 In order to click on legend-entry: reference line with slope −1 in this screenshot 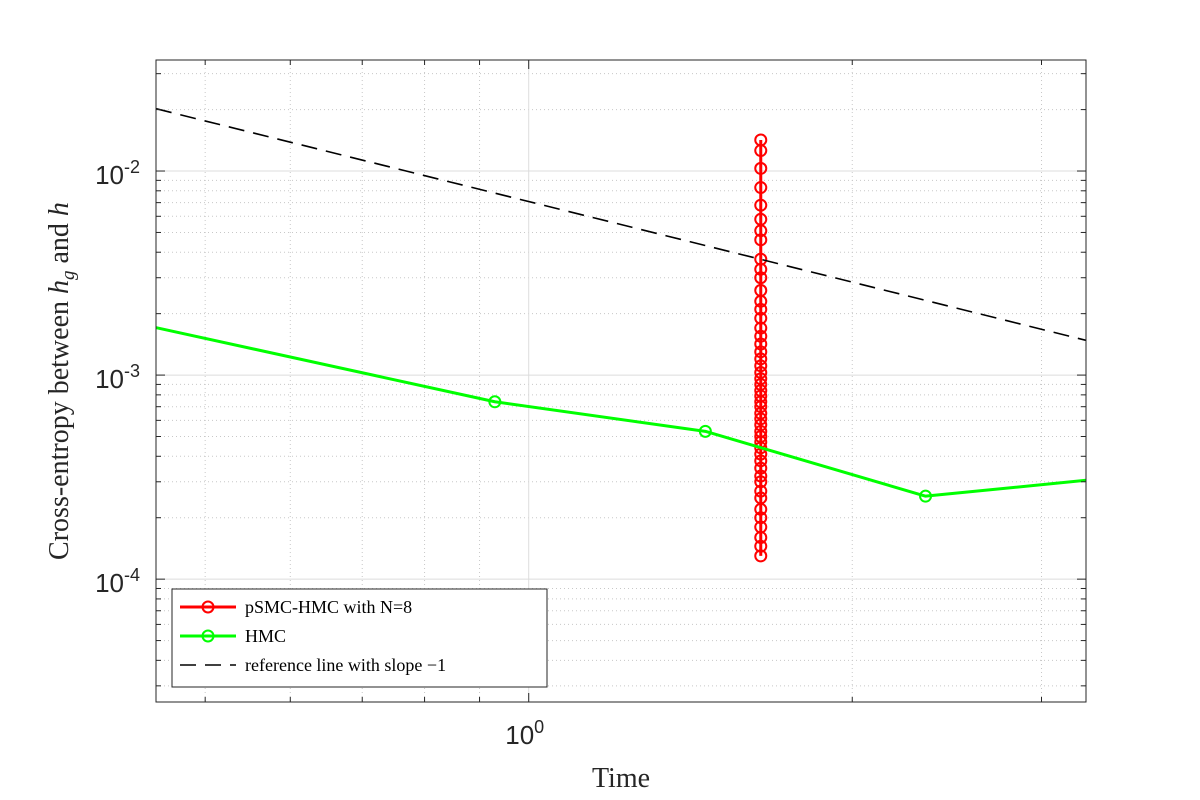, I will do `click(313, 665)`.